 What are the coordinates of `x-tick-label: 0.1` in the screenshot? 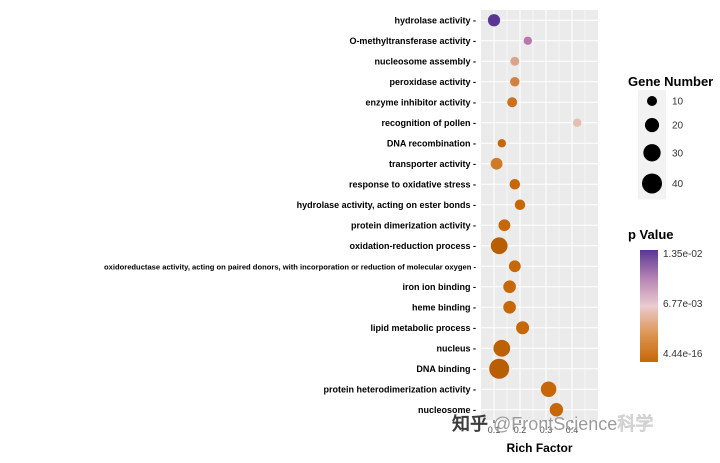 It's located at (494, 430).